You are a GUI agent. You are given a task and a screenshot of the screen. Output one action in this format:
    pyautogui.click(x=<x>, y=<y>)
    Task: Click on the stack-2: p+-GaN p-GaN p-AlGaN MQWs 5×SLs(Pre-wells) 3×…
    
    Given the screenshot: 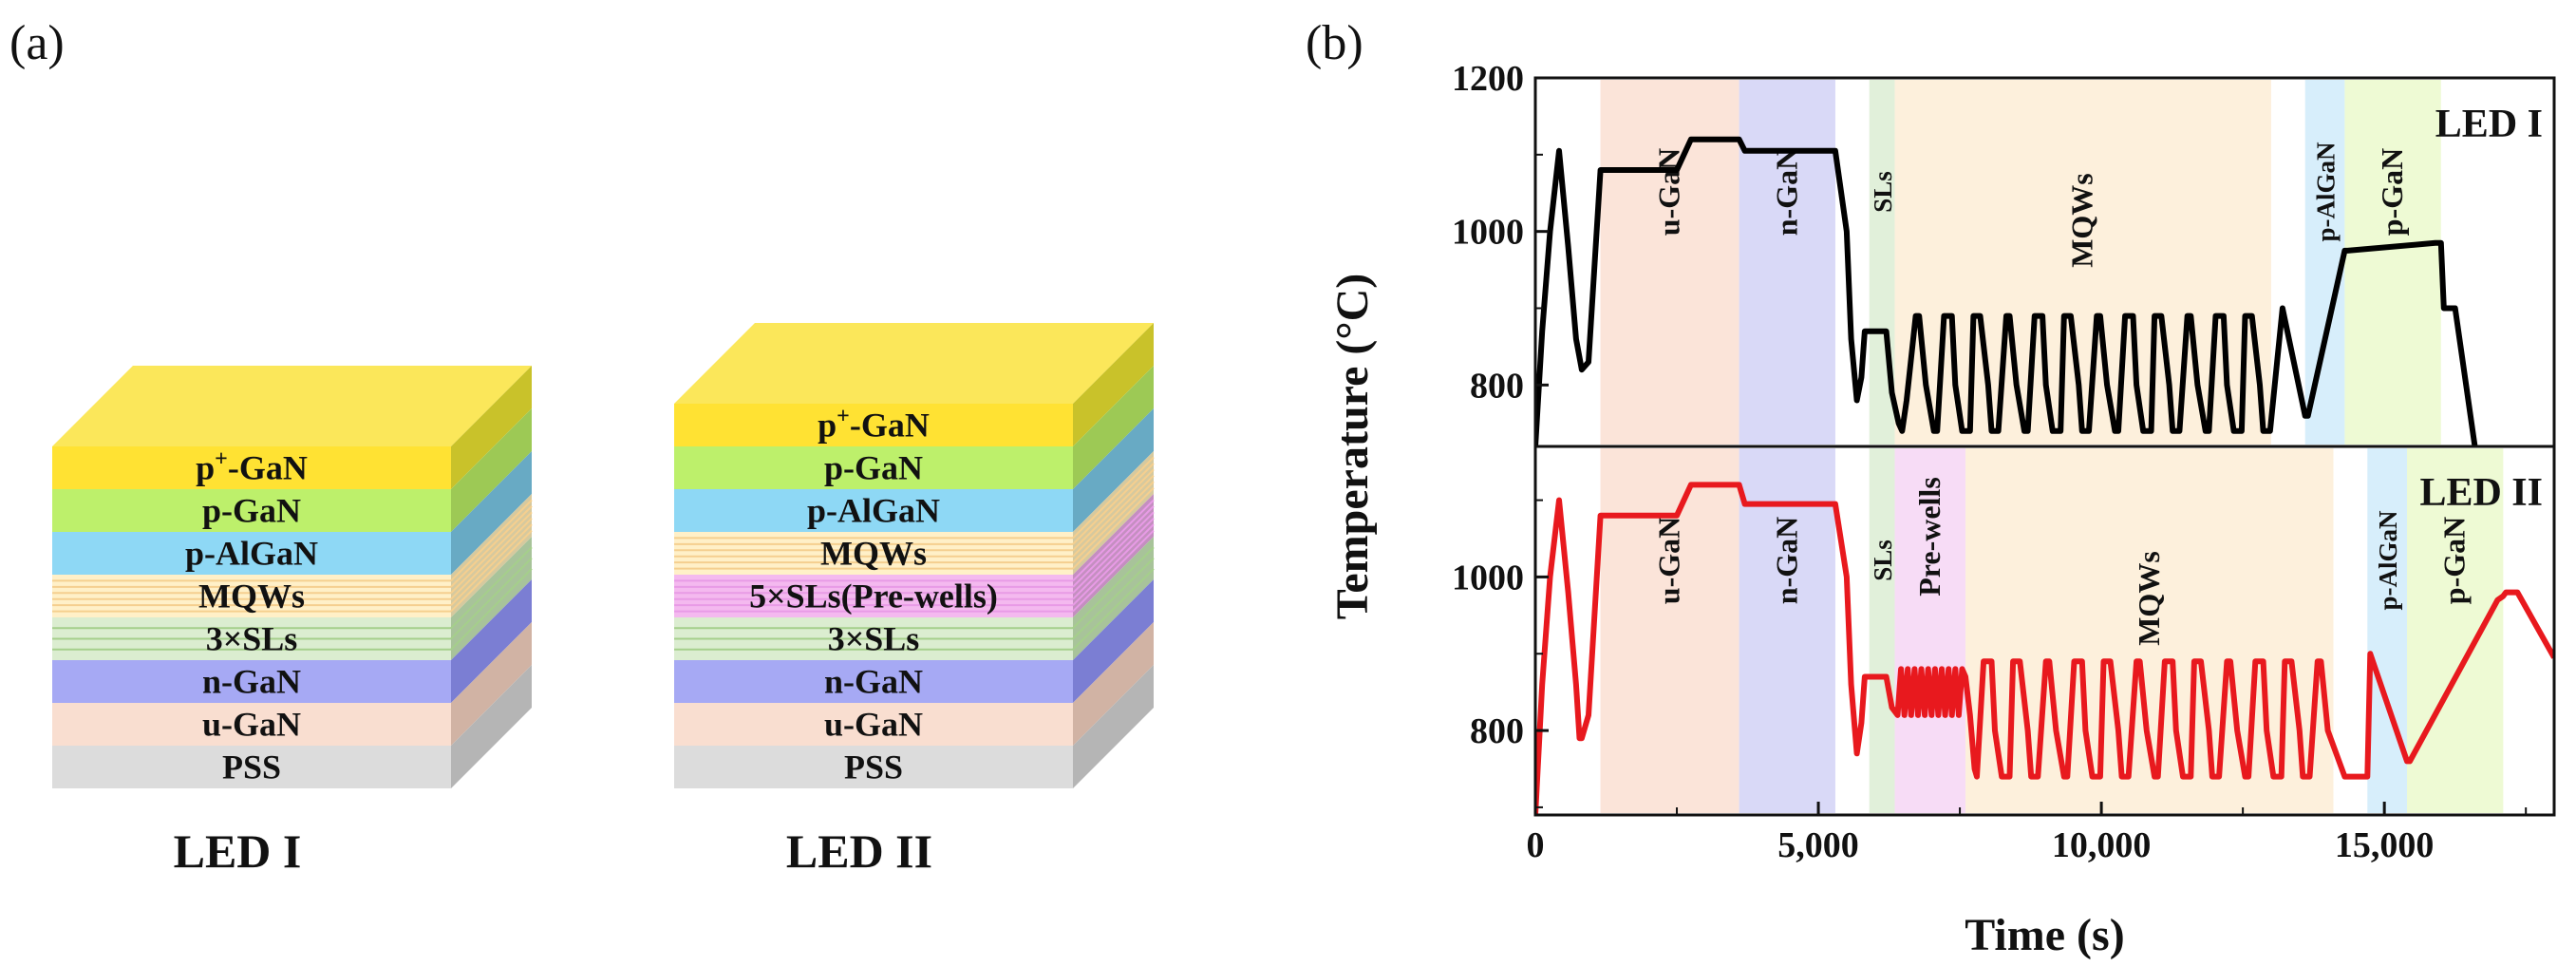 What is the action you would take?
    pyautogui.click(x=914, y=600)
    